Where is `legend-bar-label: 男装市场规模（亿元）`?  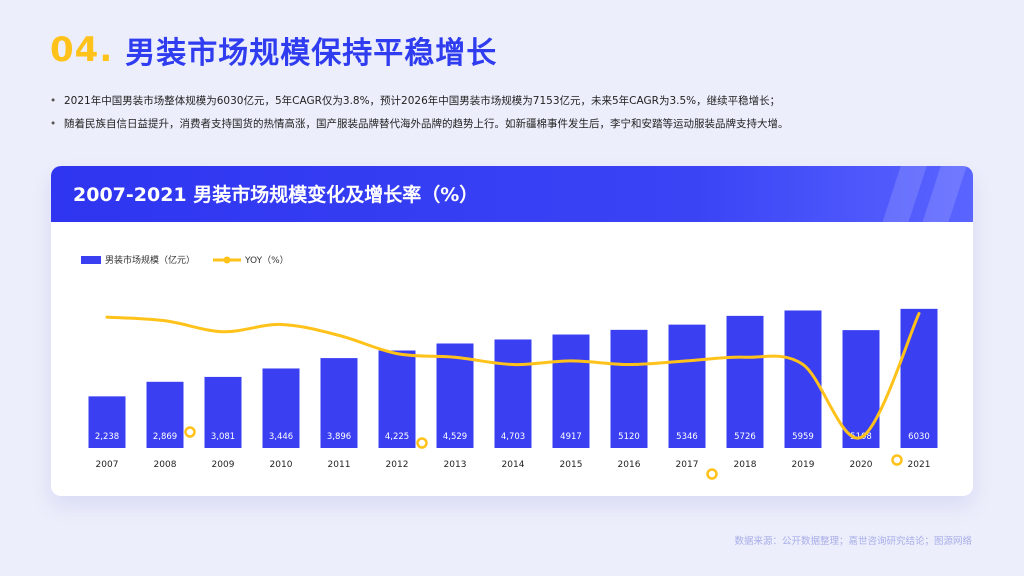 legend-bar-label: 男装市场规模（亿元） is located at coordinates (150, 260).